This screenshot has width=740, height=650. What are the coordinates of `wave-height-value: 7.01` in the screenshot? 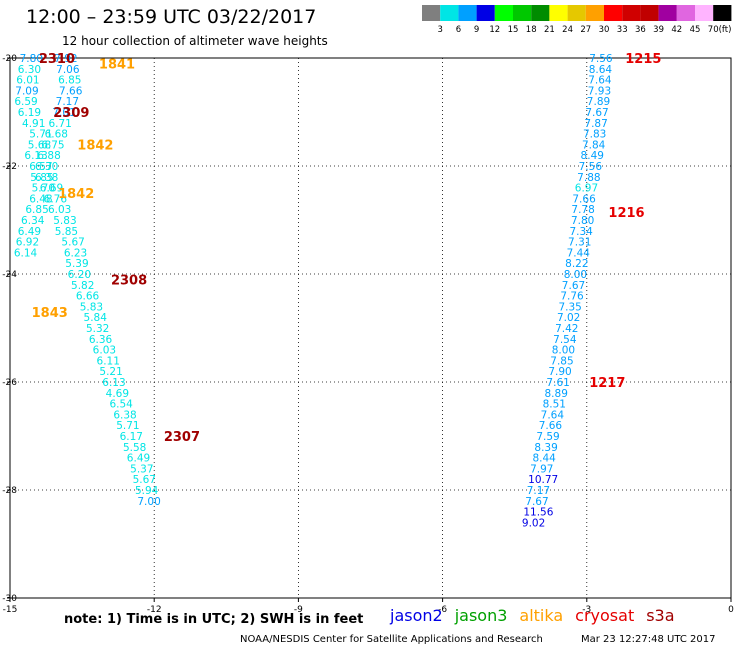 It's located at (63, 113).